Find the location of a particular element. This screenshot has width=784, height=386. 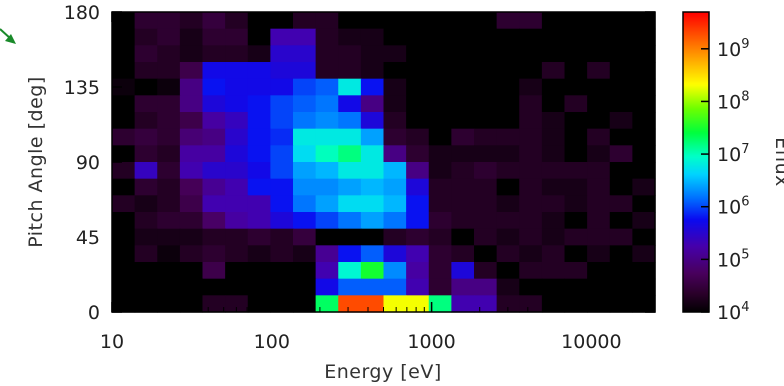

colorbar-tick-label: 105 is located at coordinates (733, 259).